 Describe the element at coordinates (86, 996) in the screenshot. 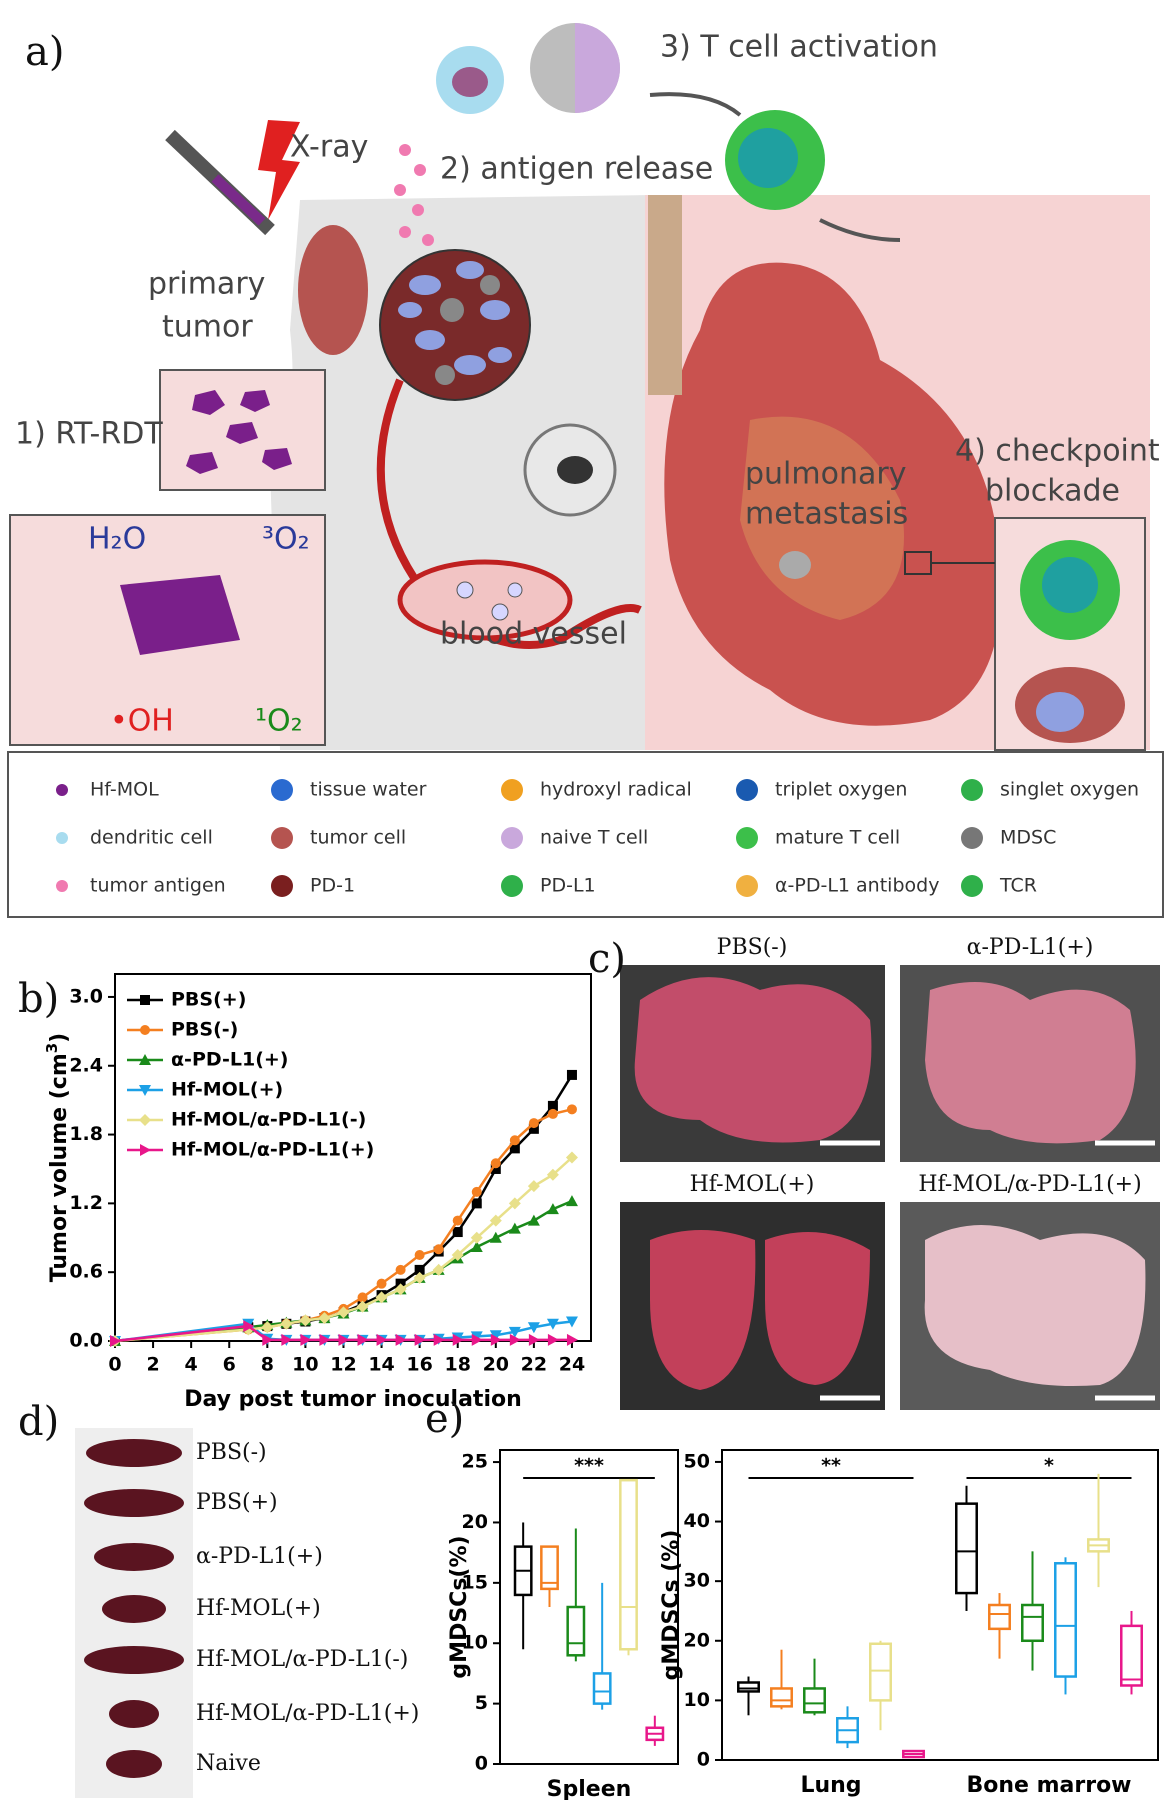

I see `y-tick-label: 3.0` at that location.